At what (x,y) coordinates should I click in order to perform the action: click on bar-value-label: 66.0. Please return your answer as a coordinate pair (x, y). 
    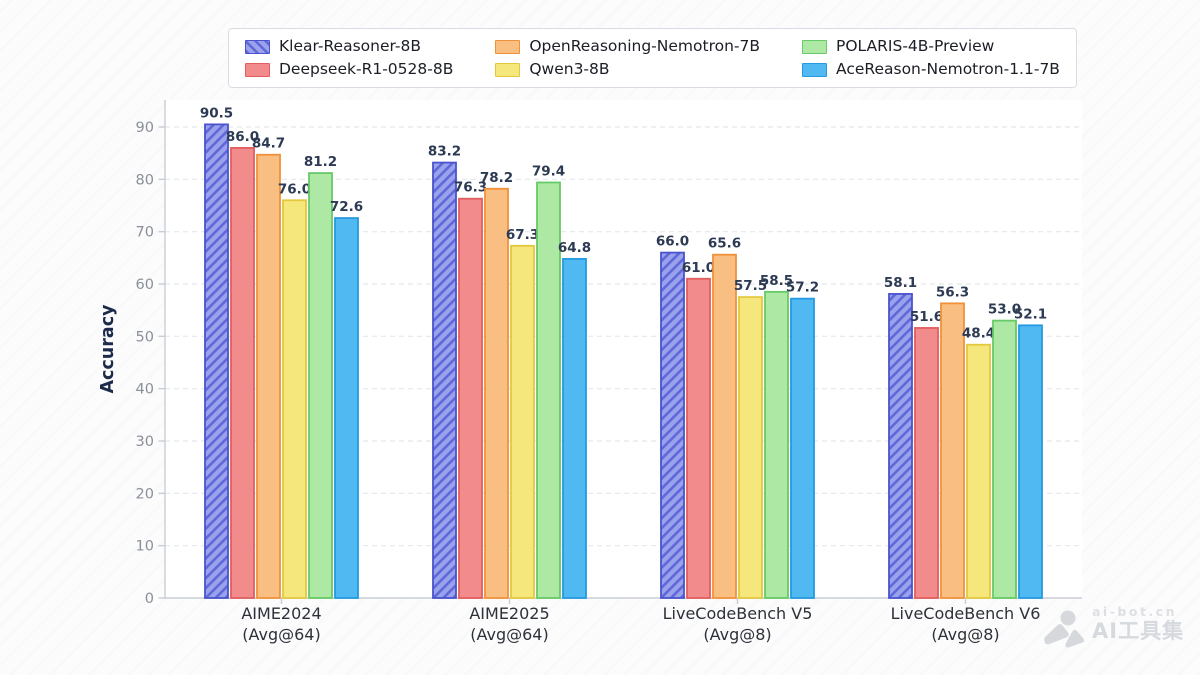
    Looking at the image, I should click on (672, 242).